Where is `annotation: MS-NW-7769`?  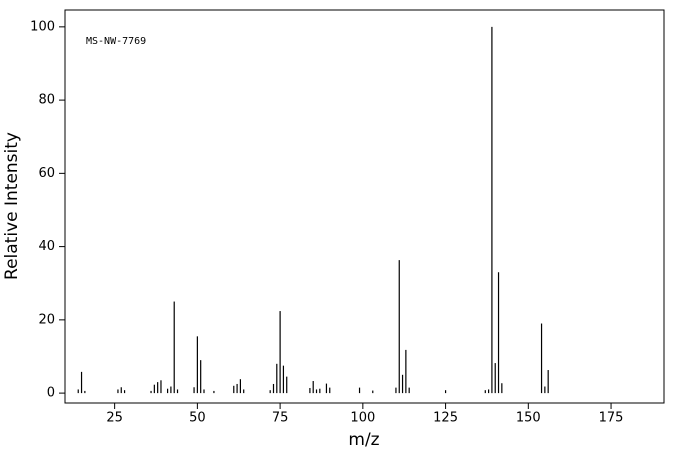
annotation: MS-NW-7769 is located at coordinates (116, 41).